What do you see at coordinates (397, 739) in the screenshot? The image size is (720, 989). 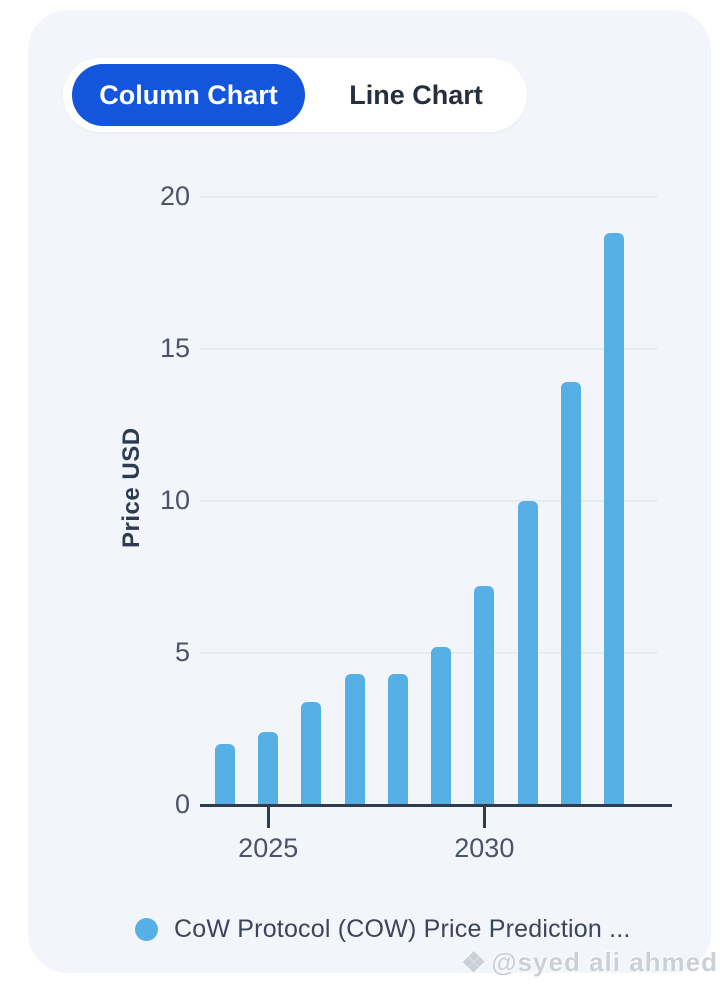 I see `bar-2028` at bounding box center [397, 739].